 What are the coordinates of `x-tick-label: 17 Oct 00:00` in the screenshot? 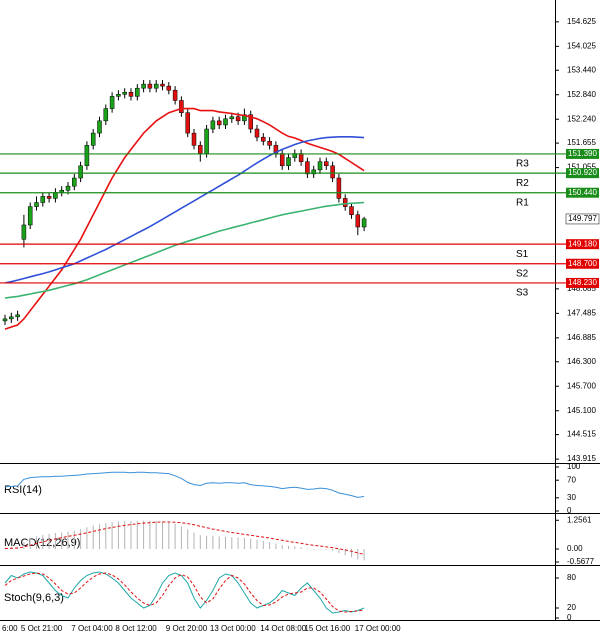 It's located at (378, 628).